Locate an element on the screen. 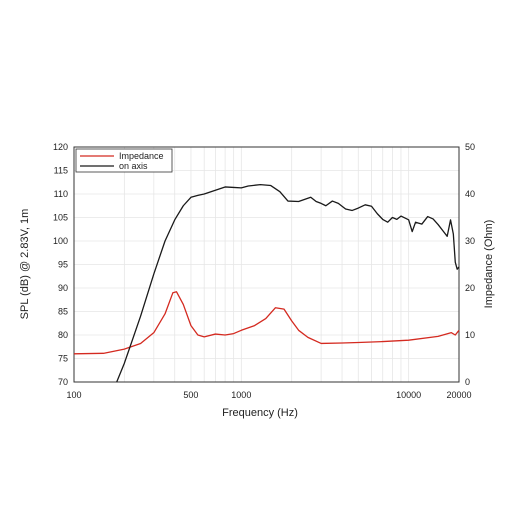  legend-label-impedance: Impedance is located at coordinates (141, 156).